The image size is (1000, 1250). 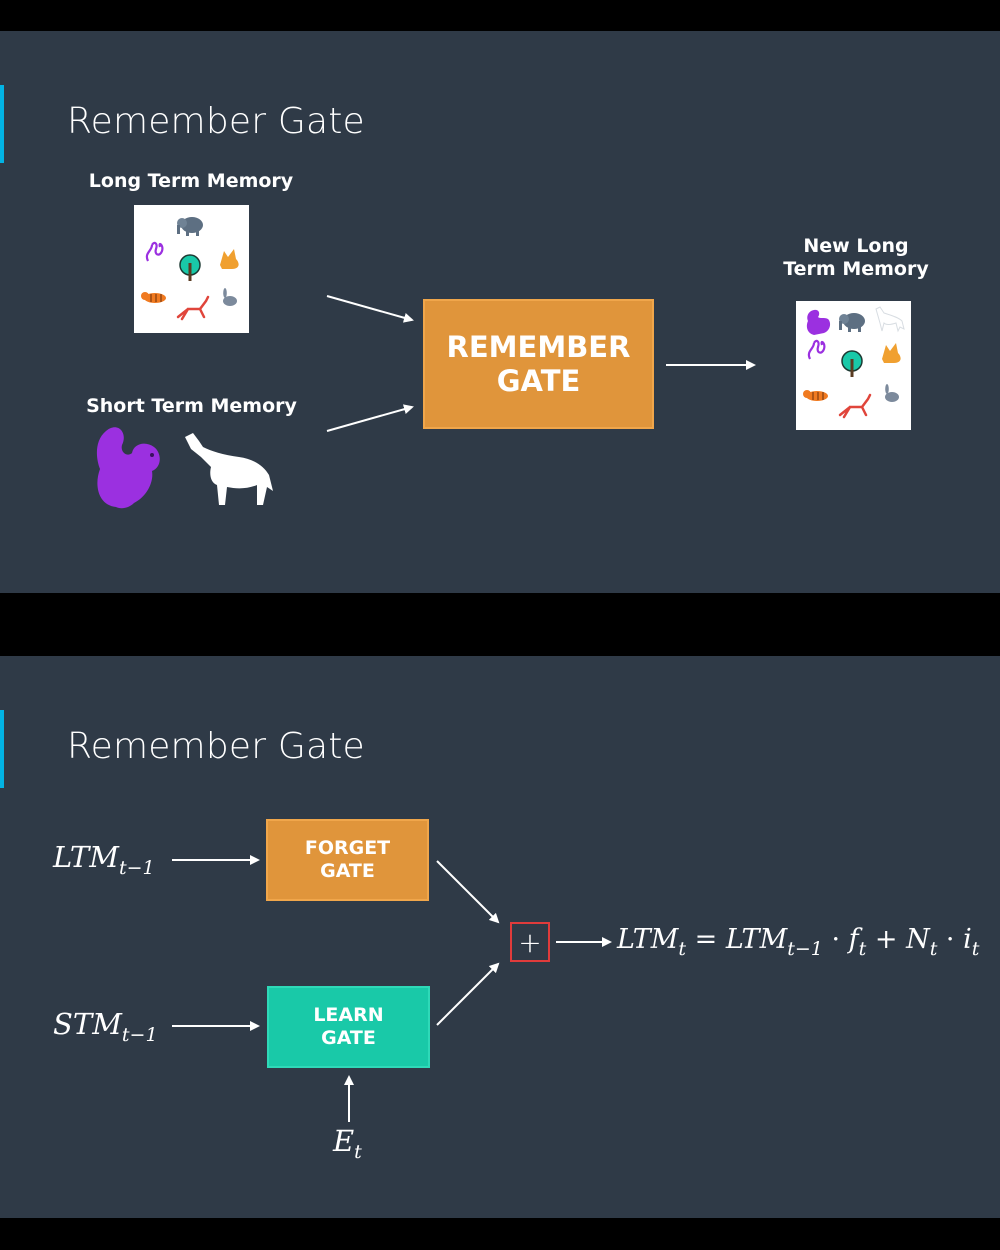 I want to click on arrow-learn-to-plus, so click(x=468, y=994).